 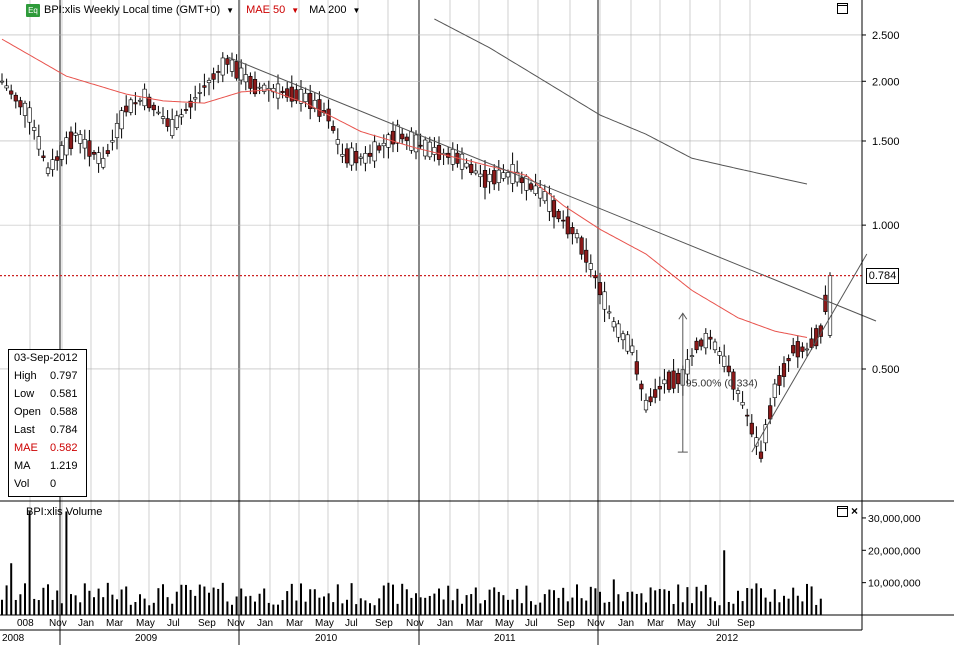 I want to click on month-tick-label: Jan, so click(x=626, y=623).